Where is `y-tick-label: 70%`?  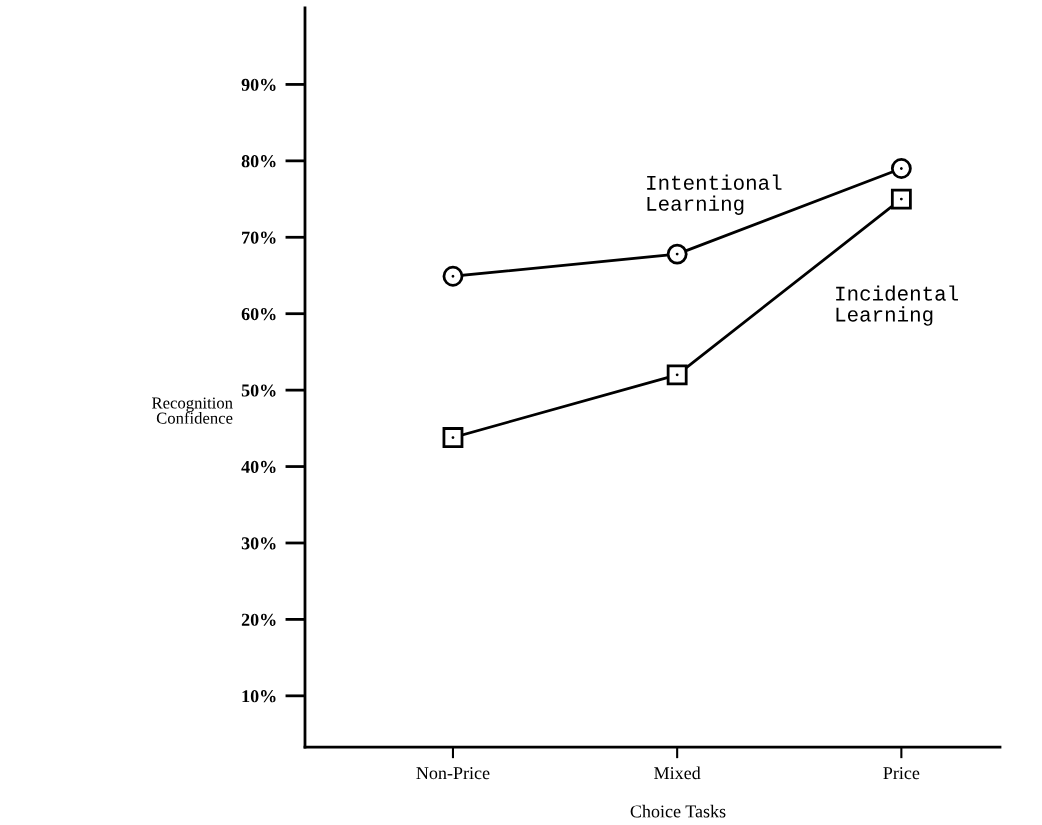 y-tick-label: 70% is located at coordinates (259, 237).